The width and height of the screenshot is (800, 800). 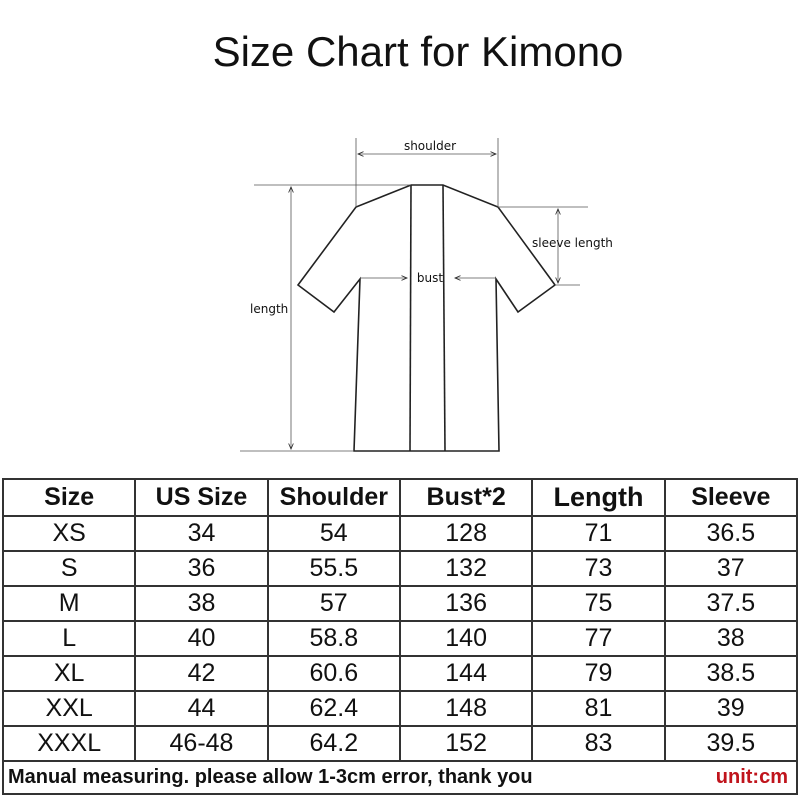 I want to click on table-cell: S, so click(x=69, y=568).